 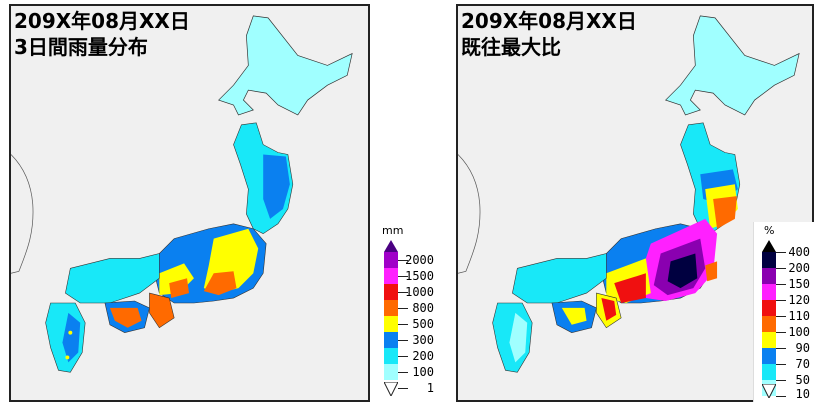 I want to click on legend-label: 1000, so click(x=419, y=292).